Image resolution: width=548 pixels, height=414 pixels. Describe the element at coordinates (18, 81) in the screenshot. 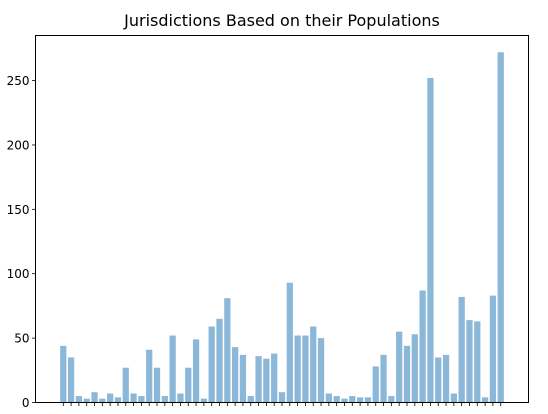

I see `y-tick-label: 250` at that location.